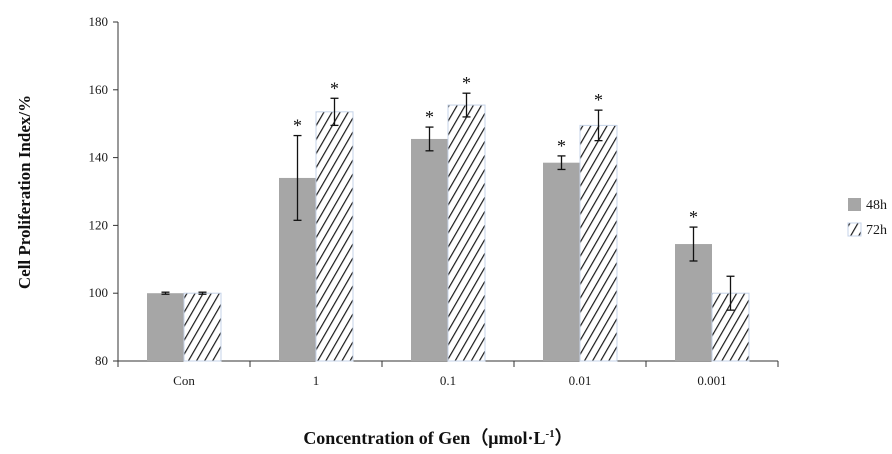 The width and height of the screenshot is (892, 454). Describe the element at coordinates (711, 380) in the screenshot. I see `x-tick-label: 0.001` at that location.